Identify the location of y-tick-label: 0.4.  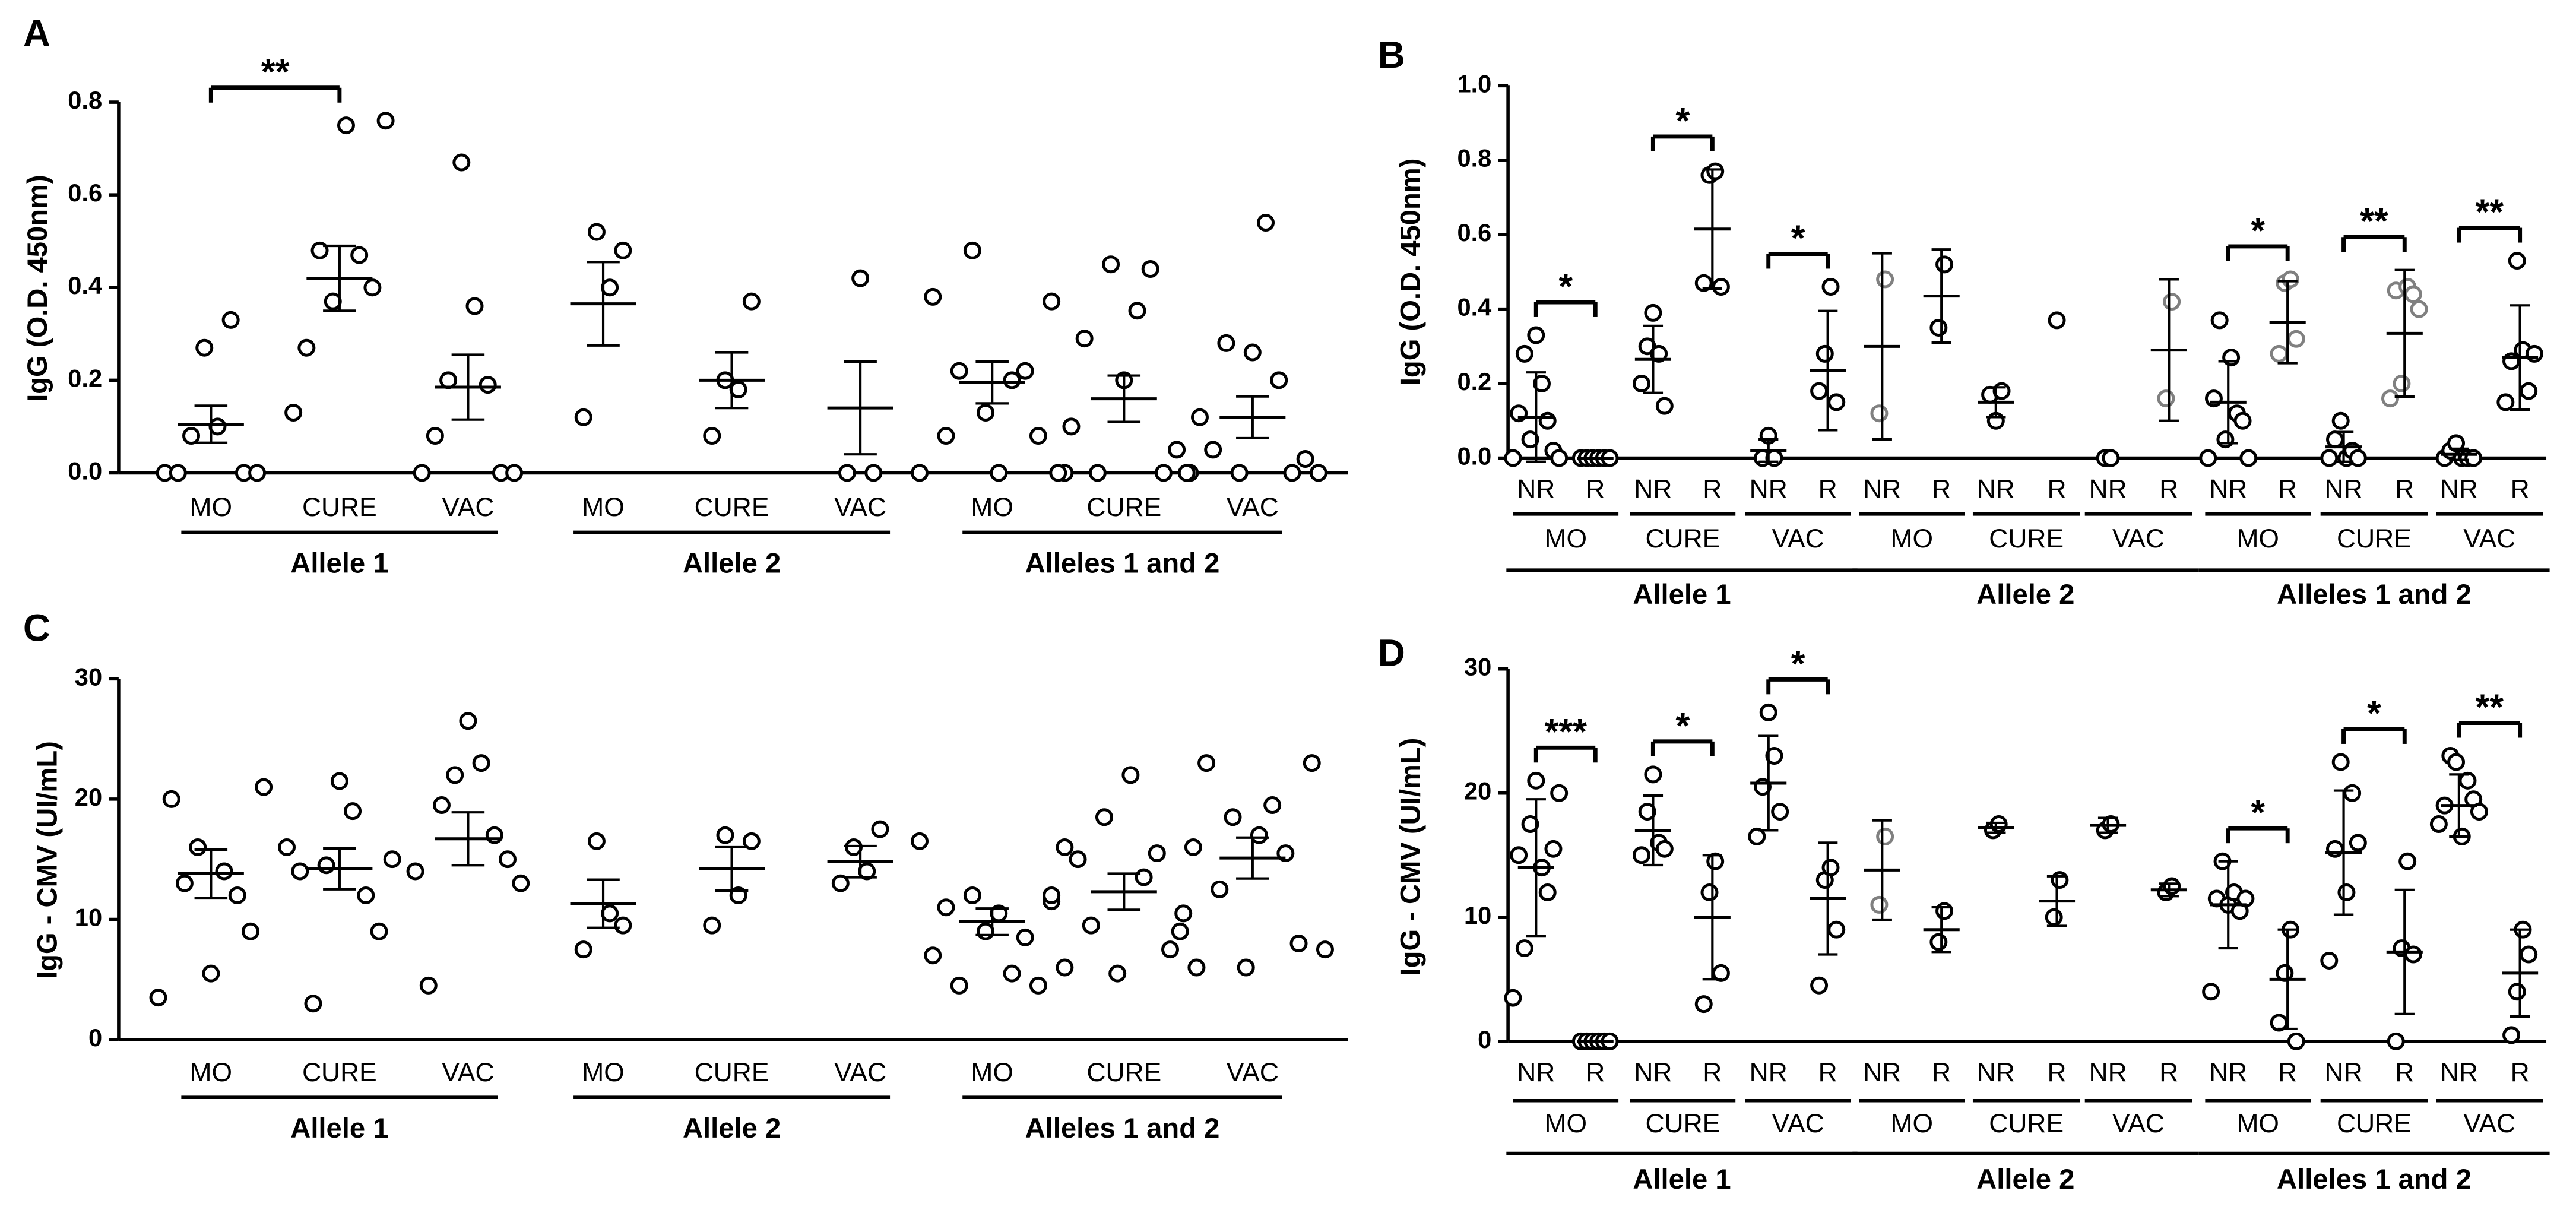
(1474, 307).